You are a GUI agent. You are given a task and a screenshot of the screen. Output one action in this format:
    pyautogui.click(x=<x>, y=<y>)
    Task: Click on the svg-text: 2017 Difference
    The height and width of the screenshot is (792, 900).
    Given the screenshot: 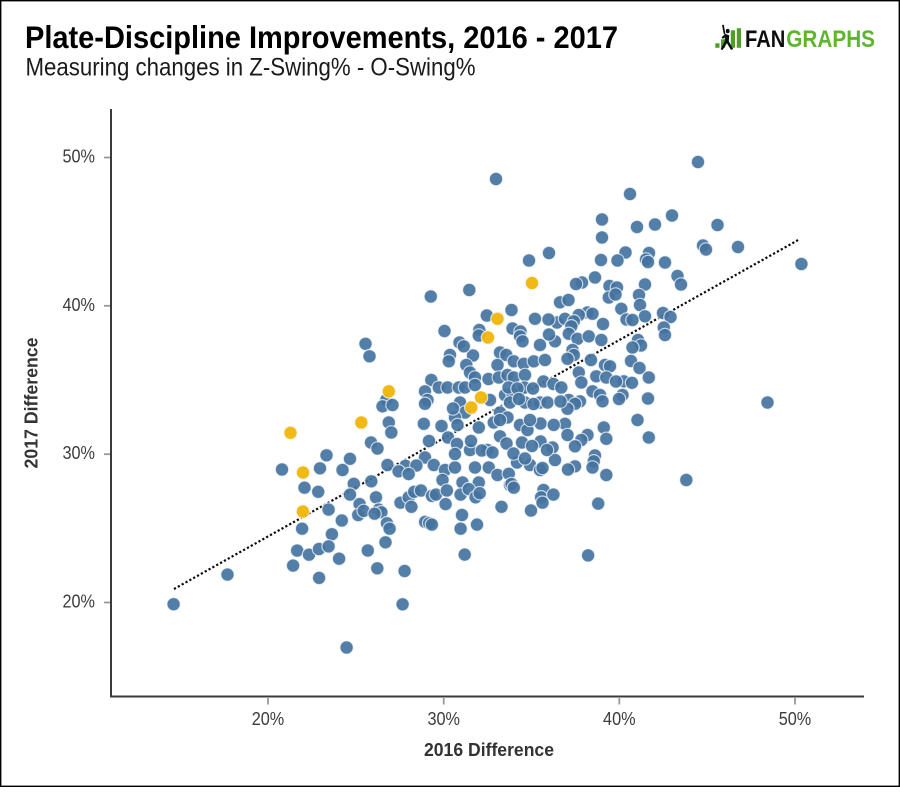 What is the action you would take?
    pyautogui.click(x=31, y=403)
    